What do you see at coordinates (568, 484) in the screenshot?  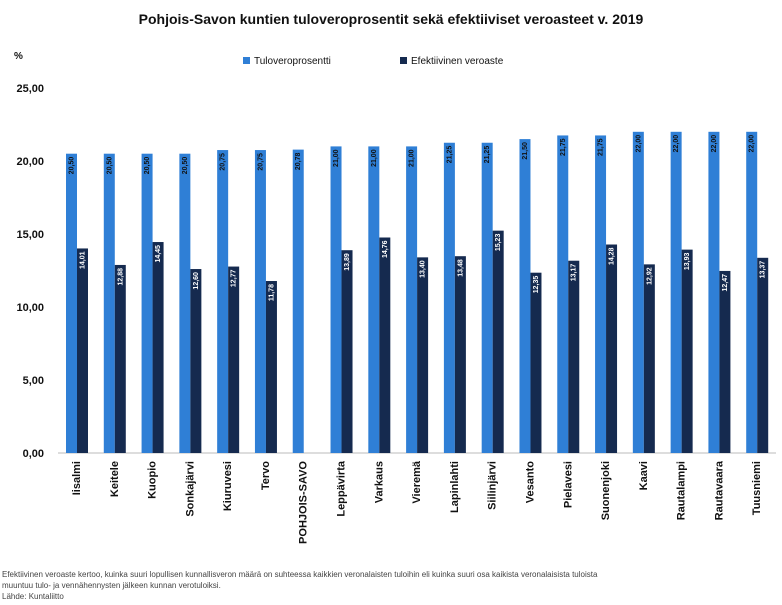 I see `x-category-label: Pielavesi` at bounding box center [568, 484].